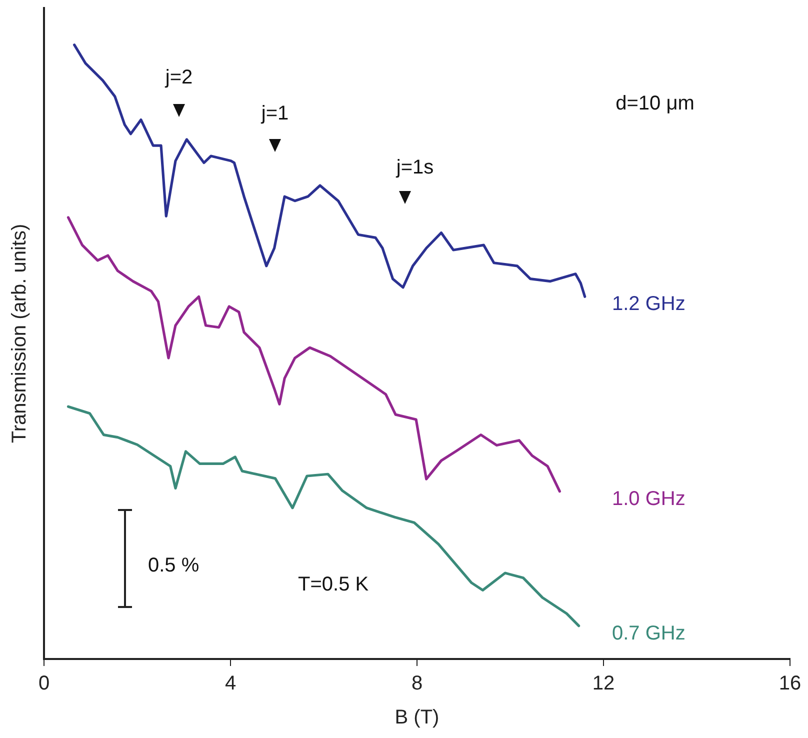 This screenshot has width=808, height=738. What do you see at coordinates (649, 633) in the screenshot?
I see `series-label: 0.7 GHz` at bounding box center [649, 633].